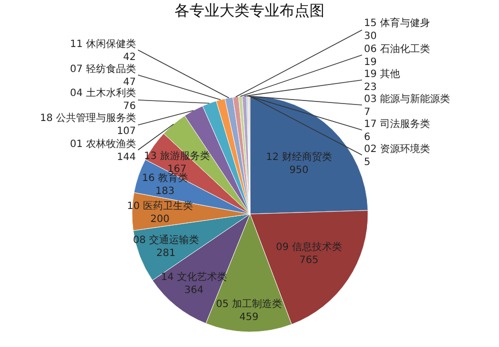 This screenshot has height=347, width=499. I want to click on data-label: 47, so click(129, 82).